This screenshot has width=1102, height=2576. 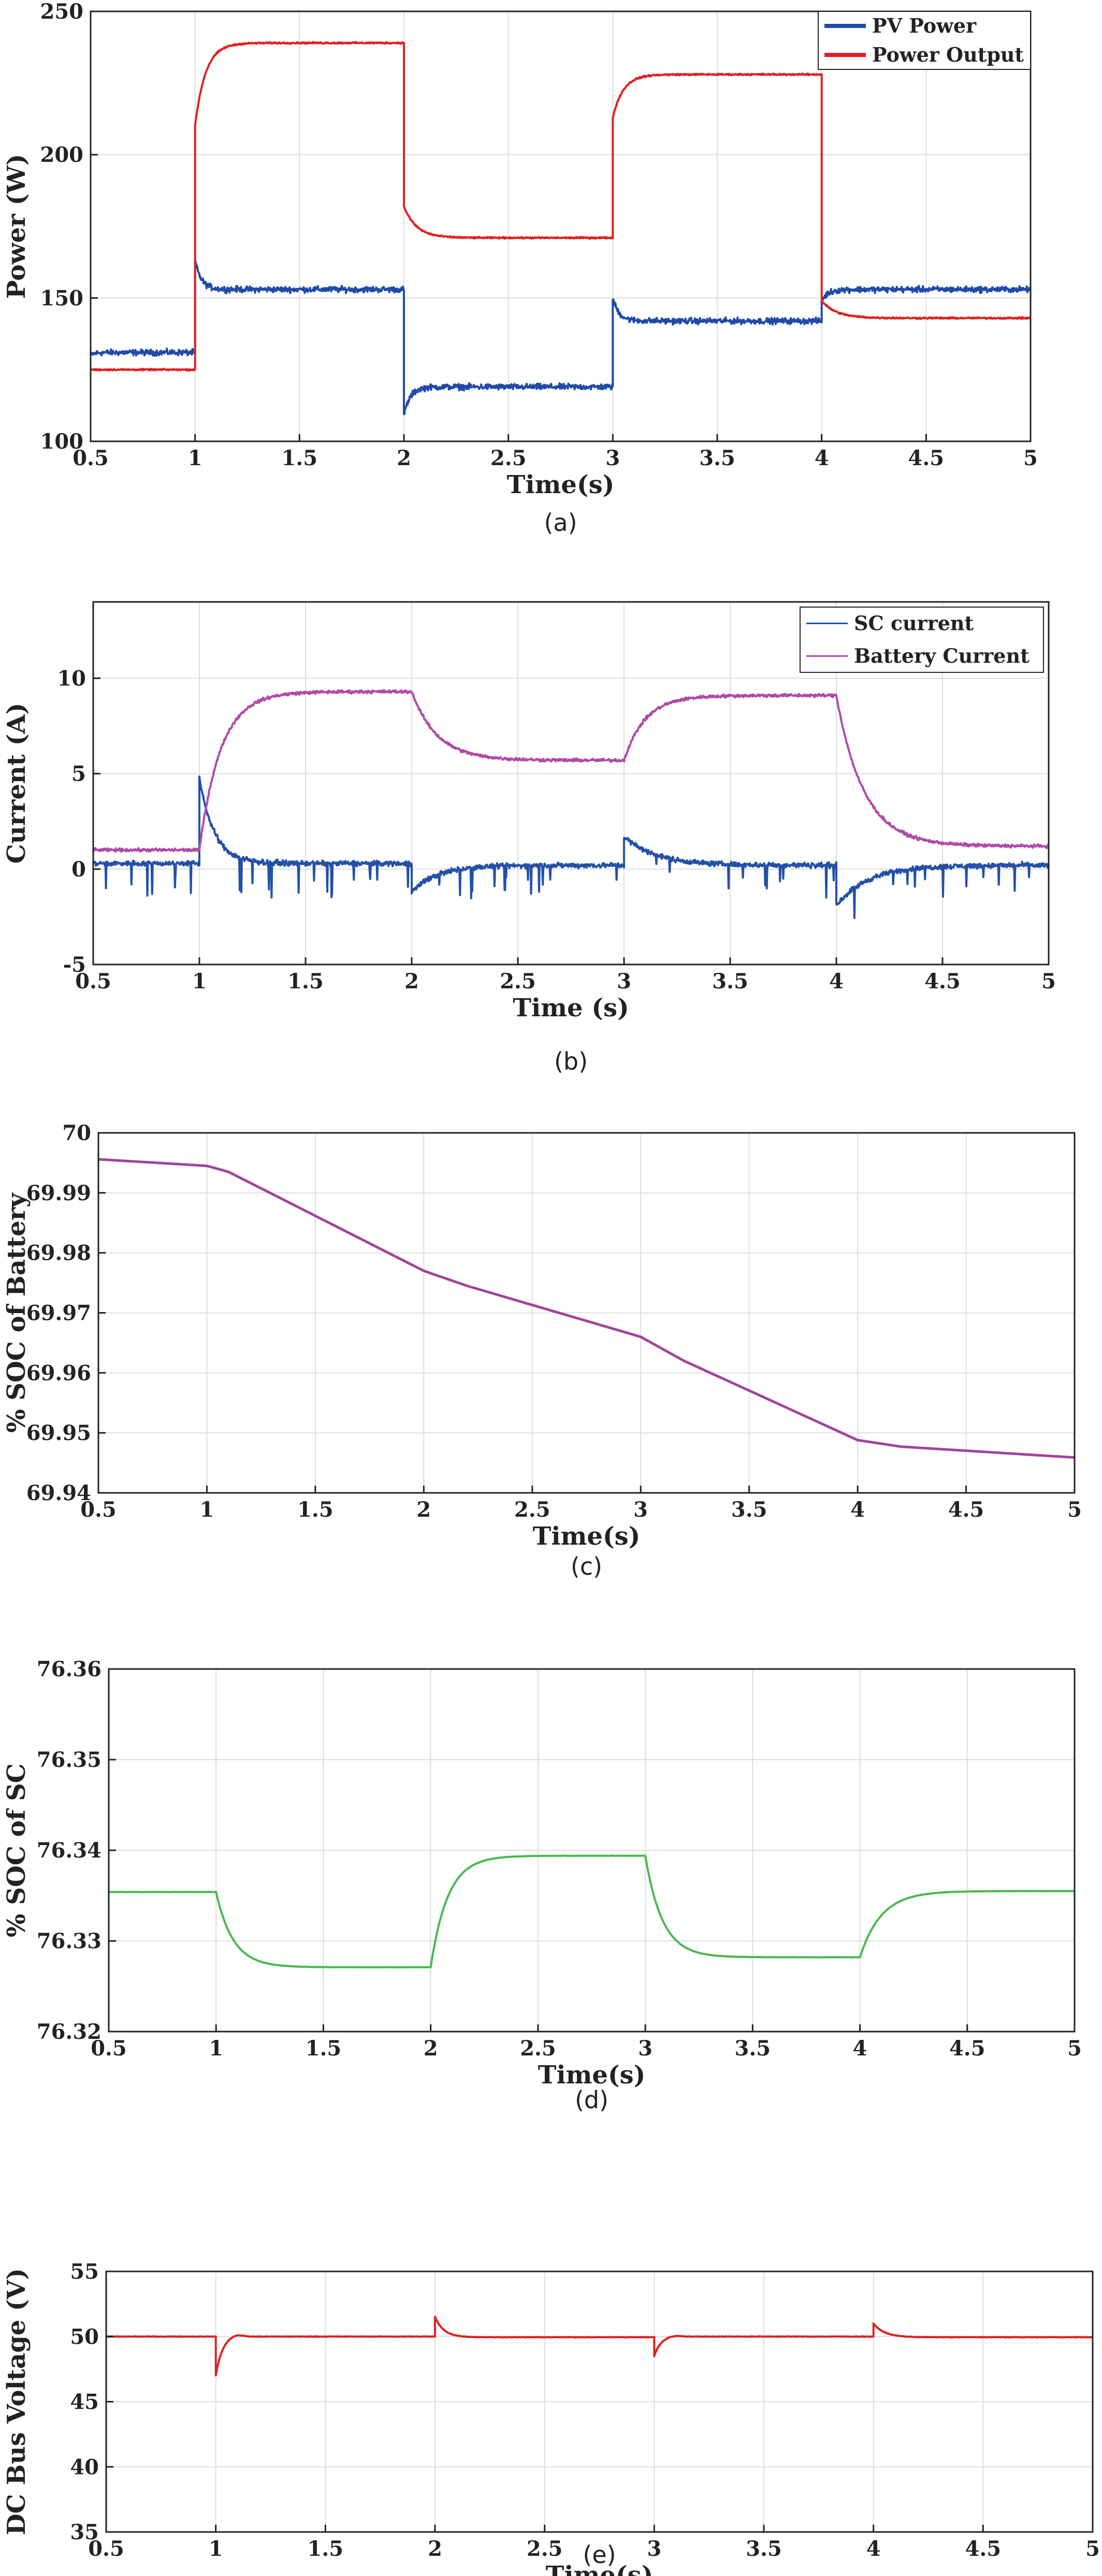 I want to click on panel-caption: (c), so click(x=587, y=1566).